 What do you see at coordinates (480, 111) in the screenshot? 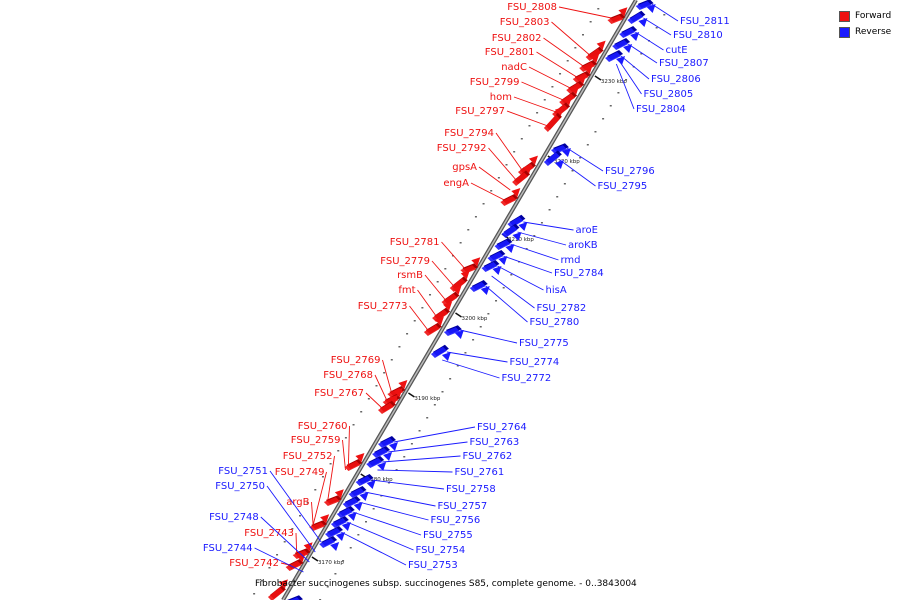
I see `forward-label: FSU_2797` at bounding box center [480, 111].